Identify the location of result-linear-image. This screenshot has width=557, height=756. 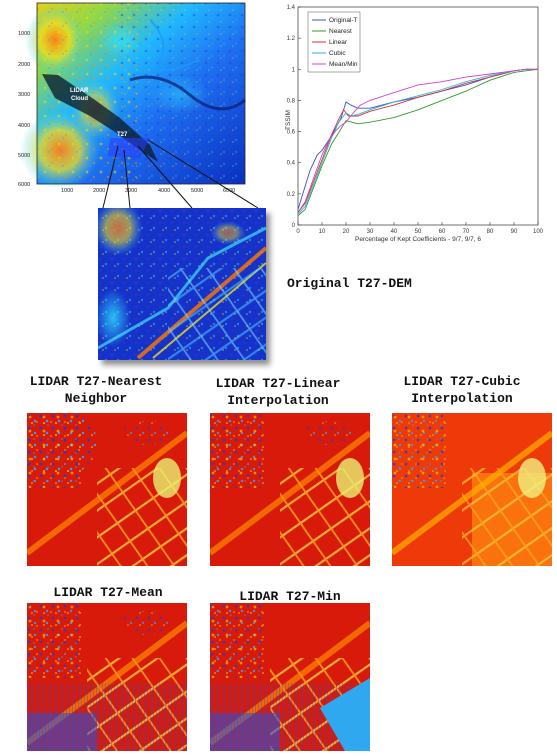
(290, 489).